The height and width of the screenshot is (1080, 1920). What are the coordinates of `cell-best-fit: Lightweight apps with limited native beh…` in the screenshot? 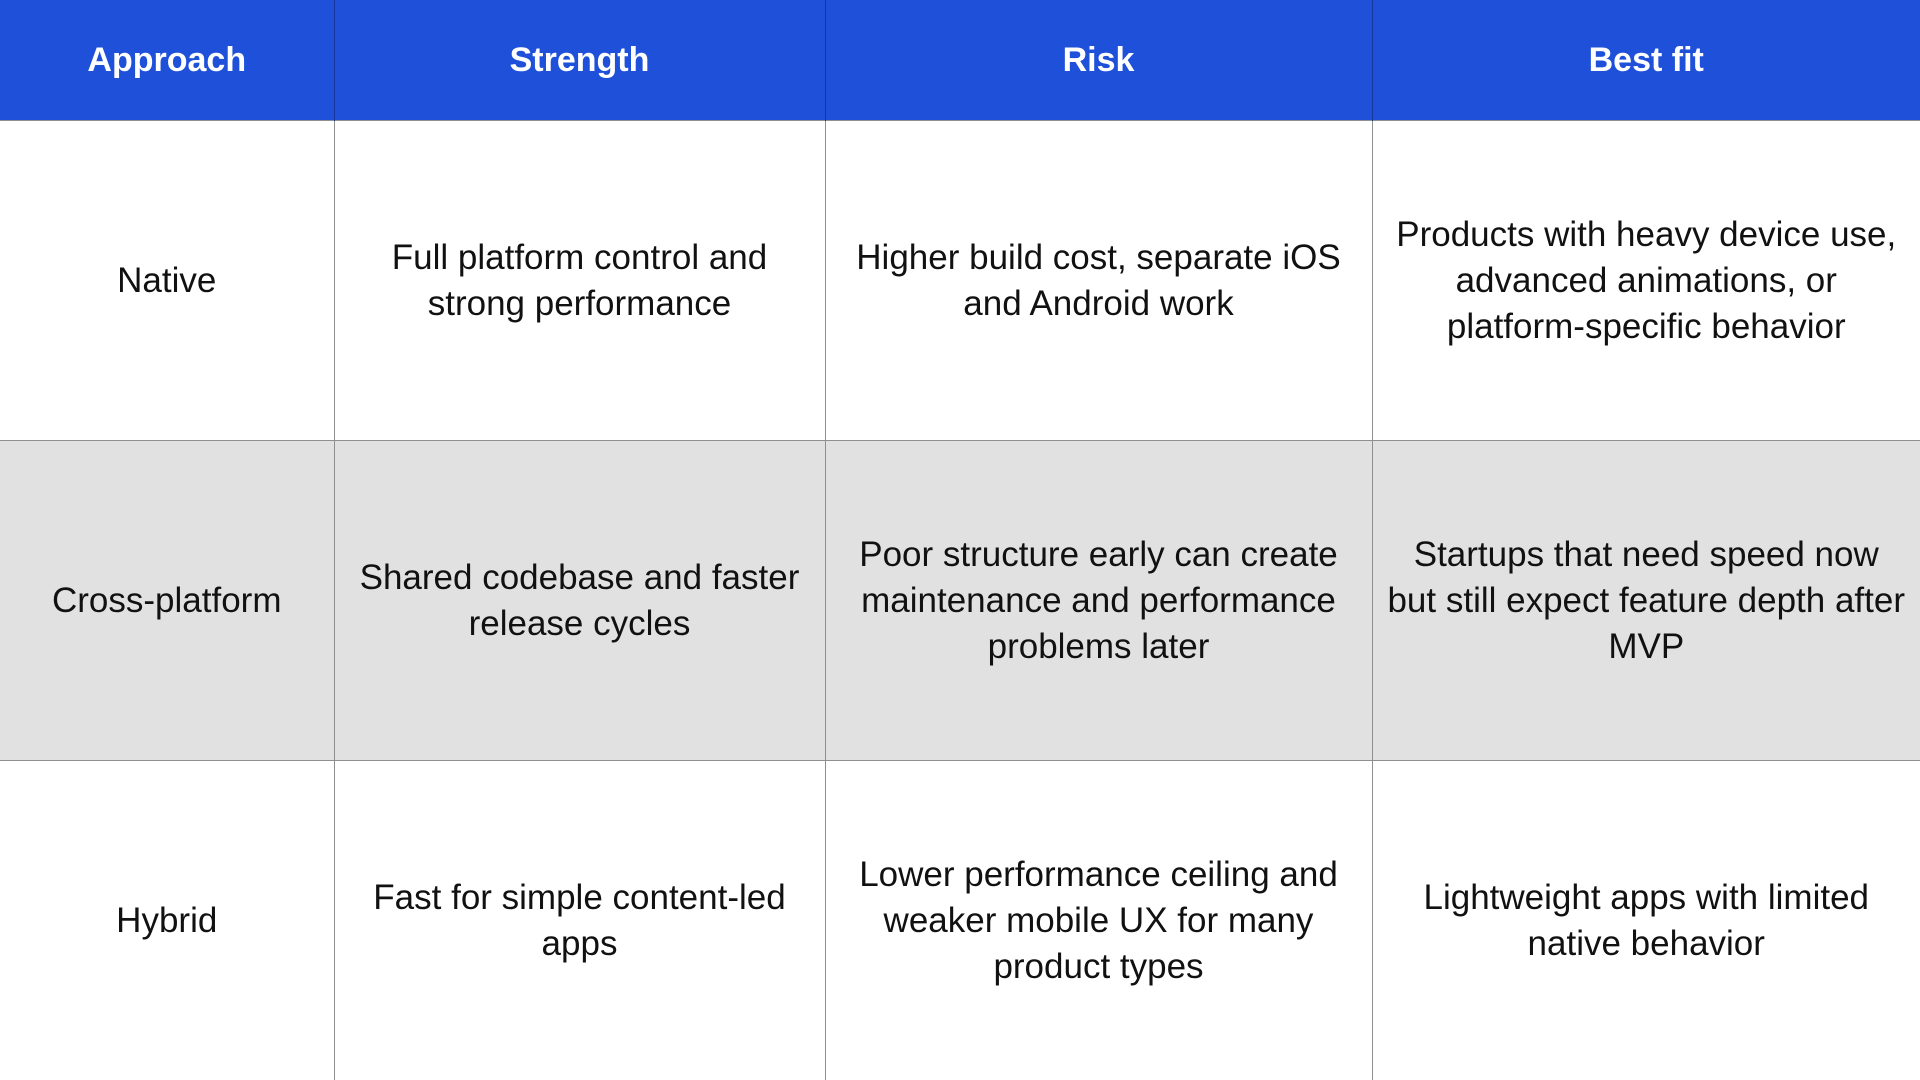 It's located at (1645, 920).